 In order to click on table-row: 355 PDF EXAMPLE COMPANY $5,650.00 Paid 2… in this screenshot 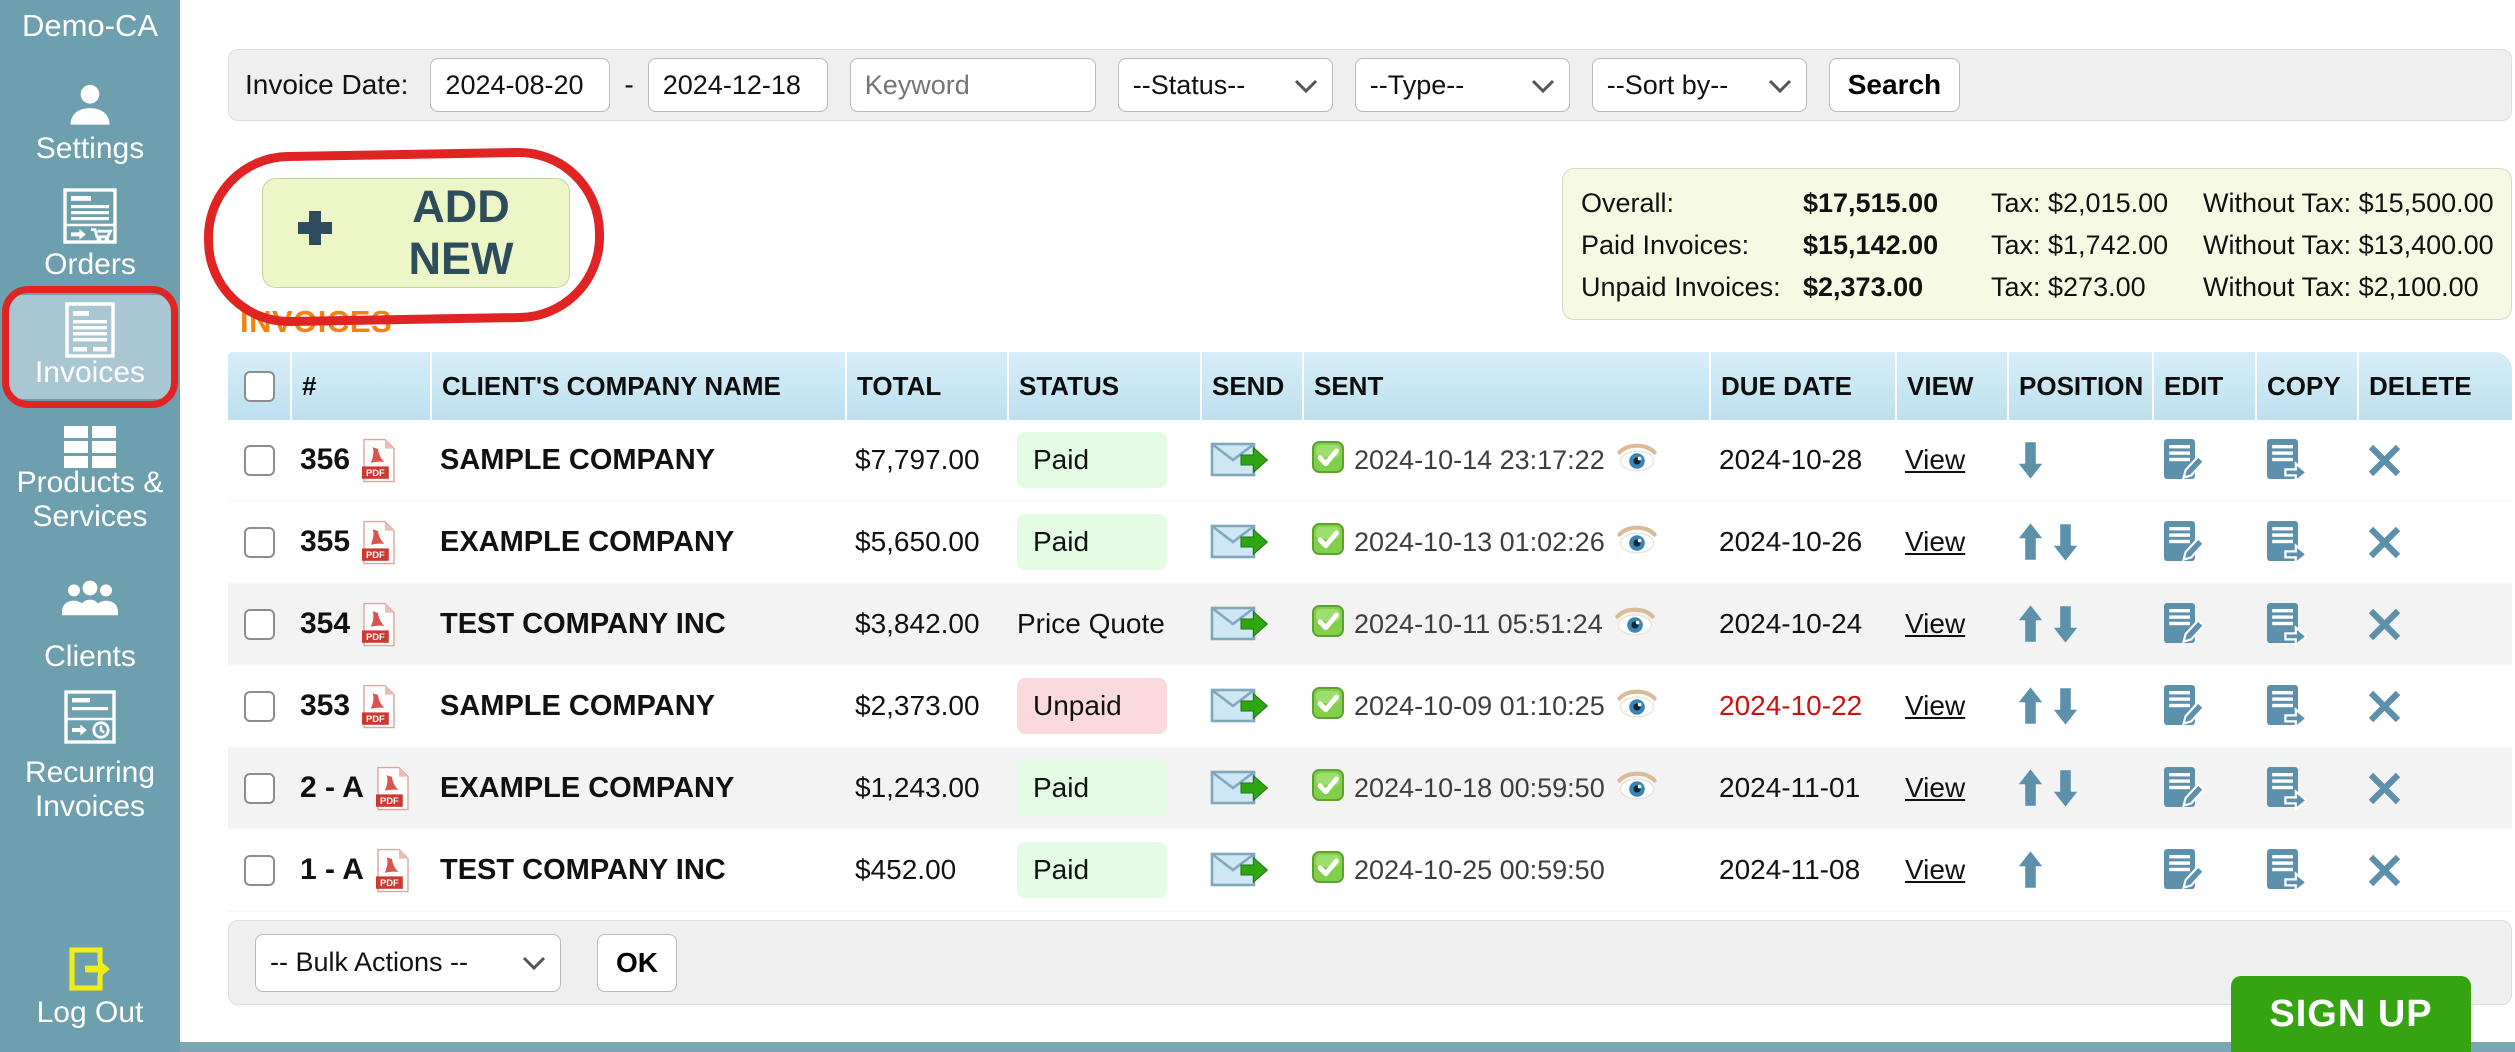, I will do `click(1370, 543)`.